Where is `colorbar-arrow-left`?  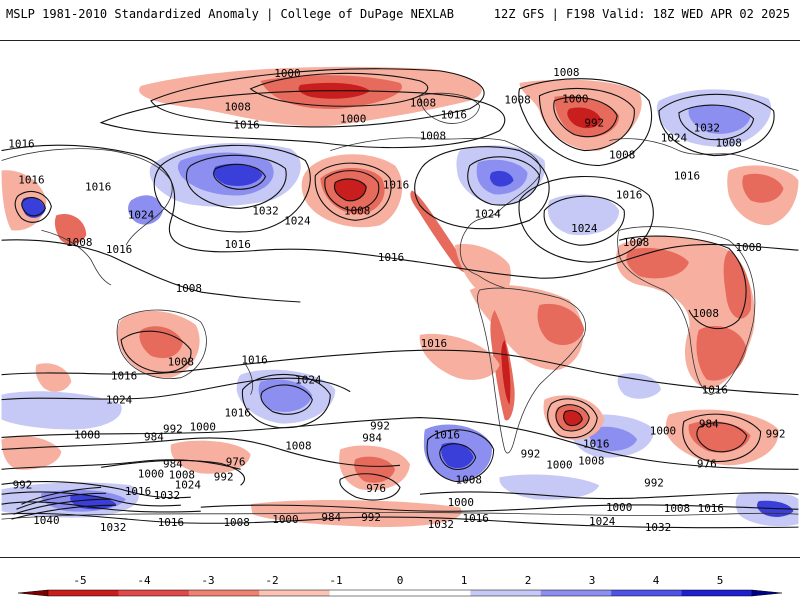 colorbar-arrow-left is located at coordinates (33, 593).